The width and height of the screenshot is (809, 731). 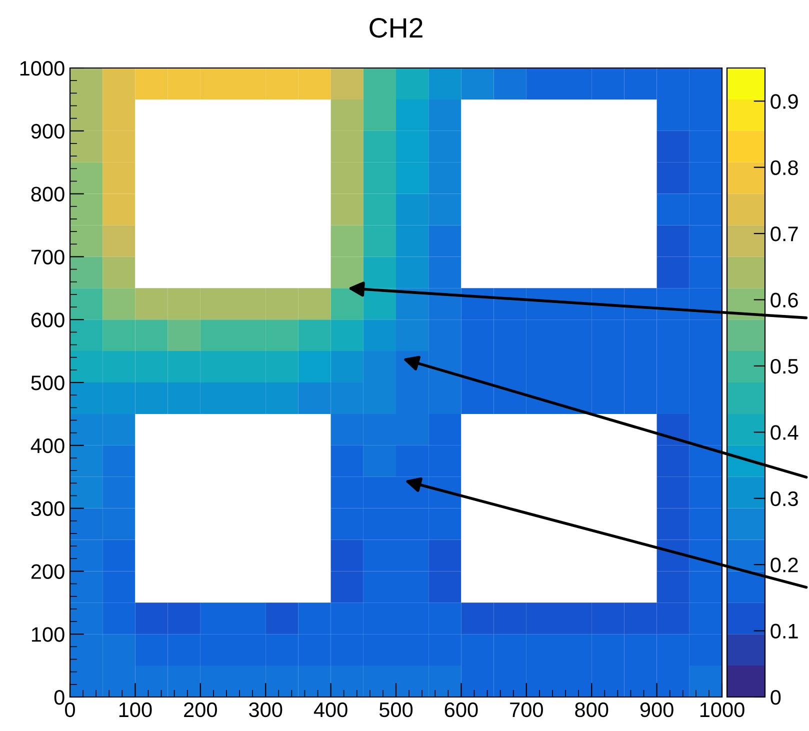 What do you see at coordinates (47, 571) in the screenshot?
I see `y-tick-label: 200` at bounding box center [47, 571].